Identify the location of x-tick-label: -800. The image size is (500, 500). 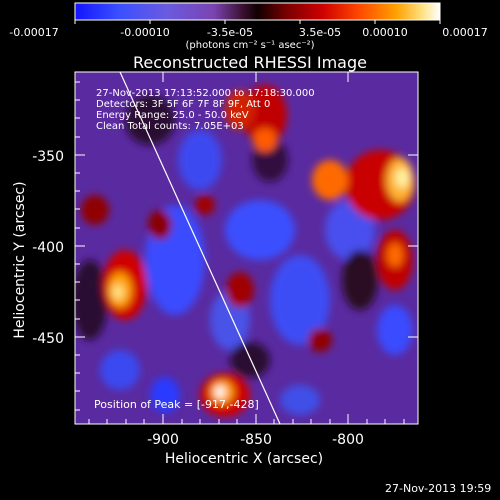
(348, 440).